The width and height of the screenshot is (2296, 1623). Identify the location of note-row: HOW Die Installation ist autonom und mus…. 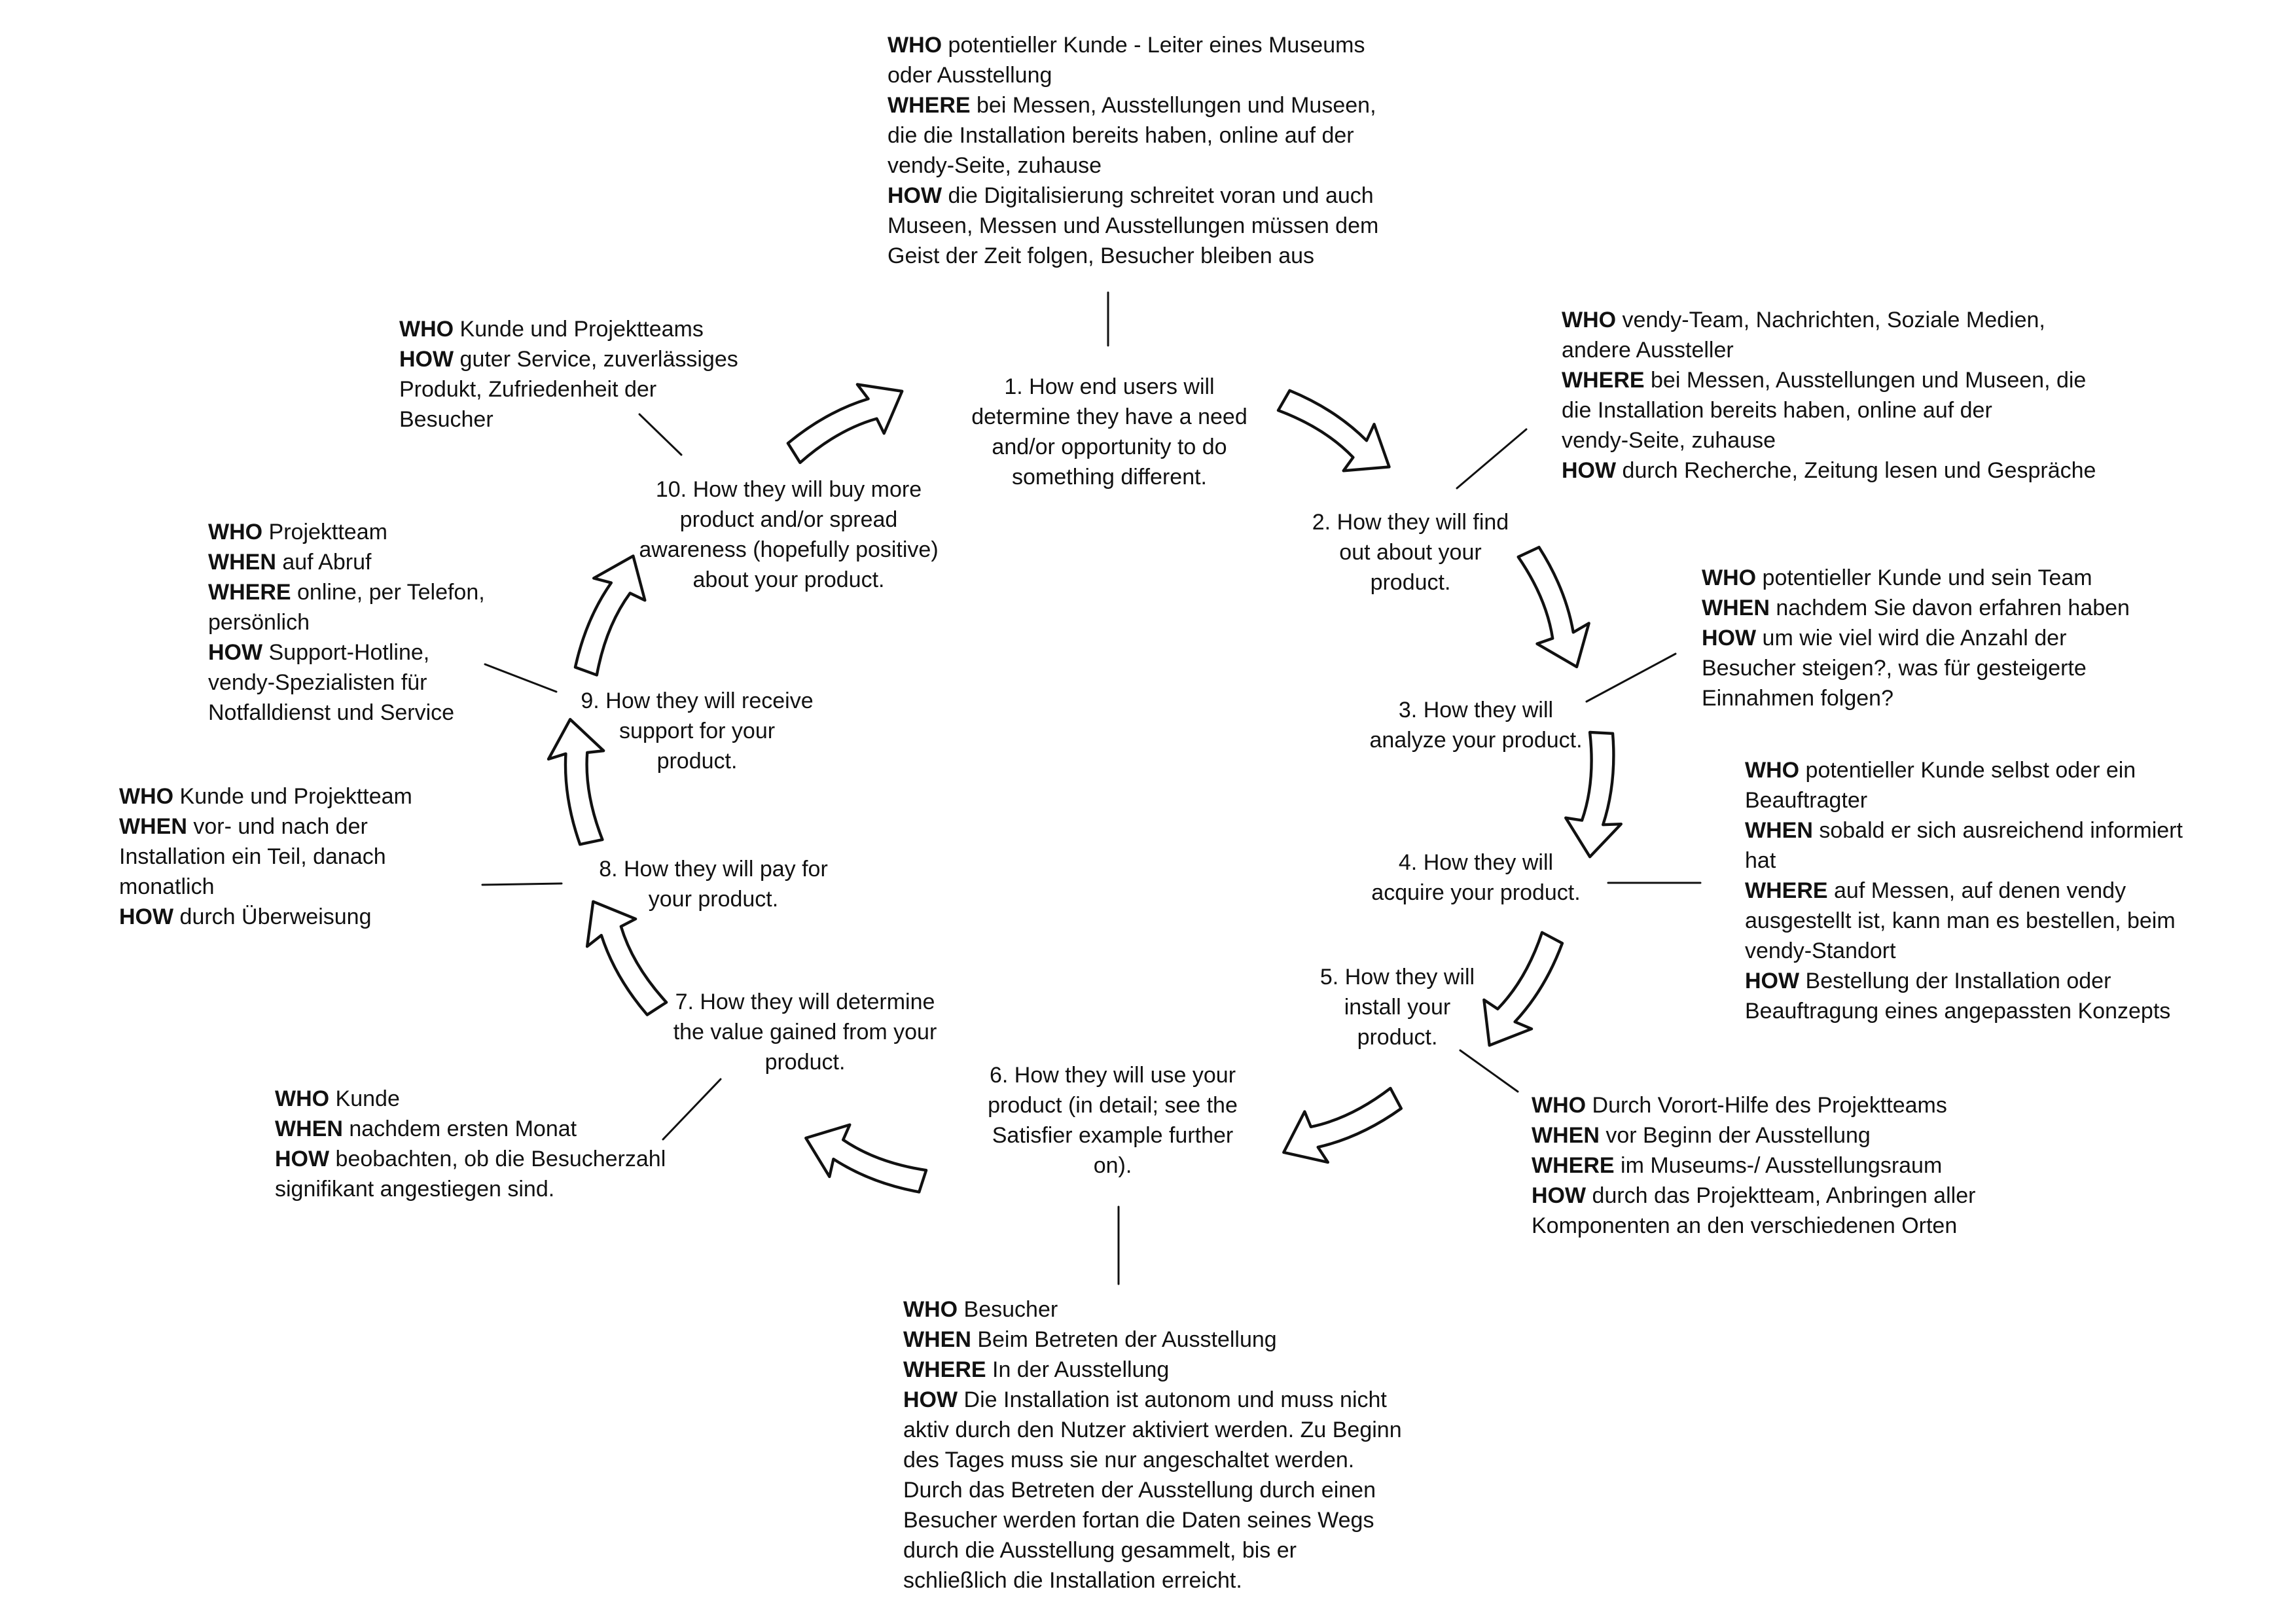
(1171, 1490).